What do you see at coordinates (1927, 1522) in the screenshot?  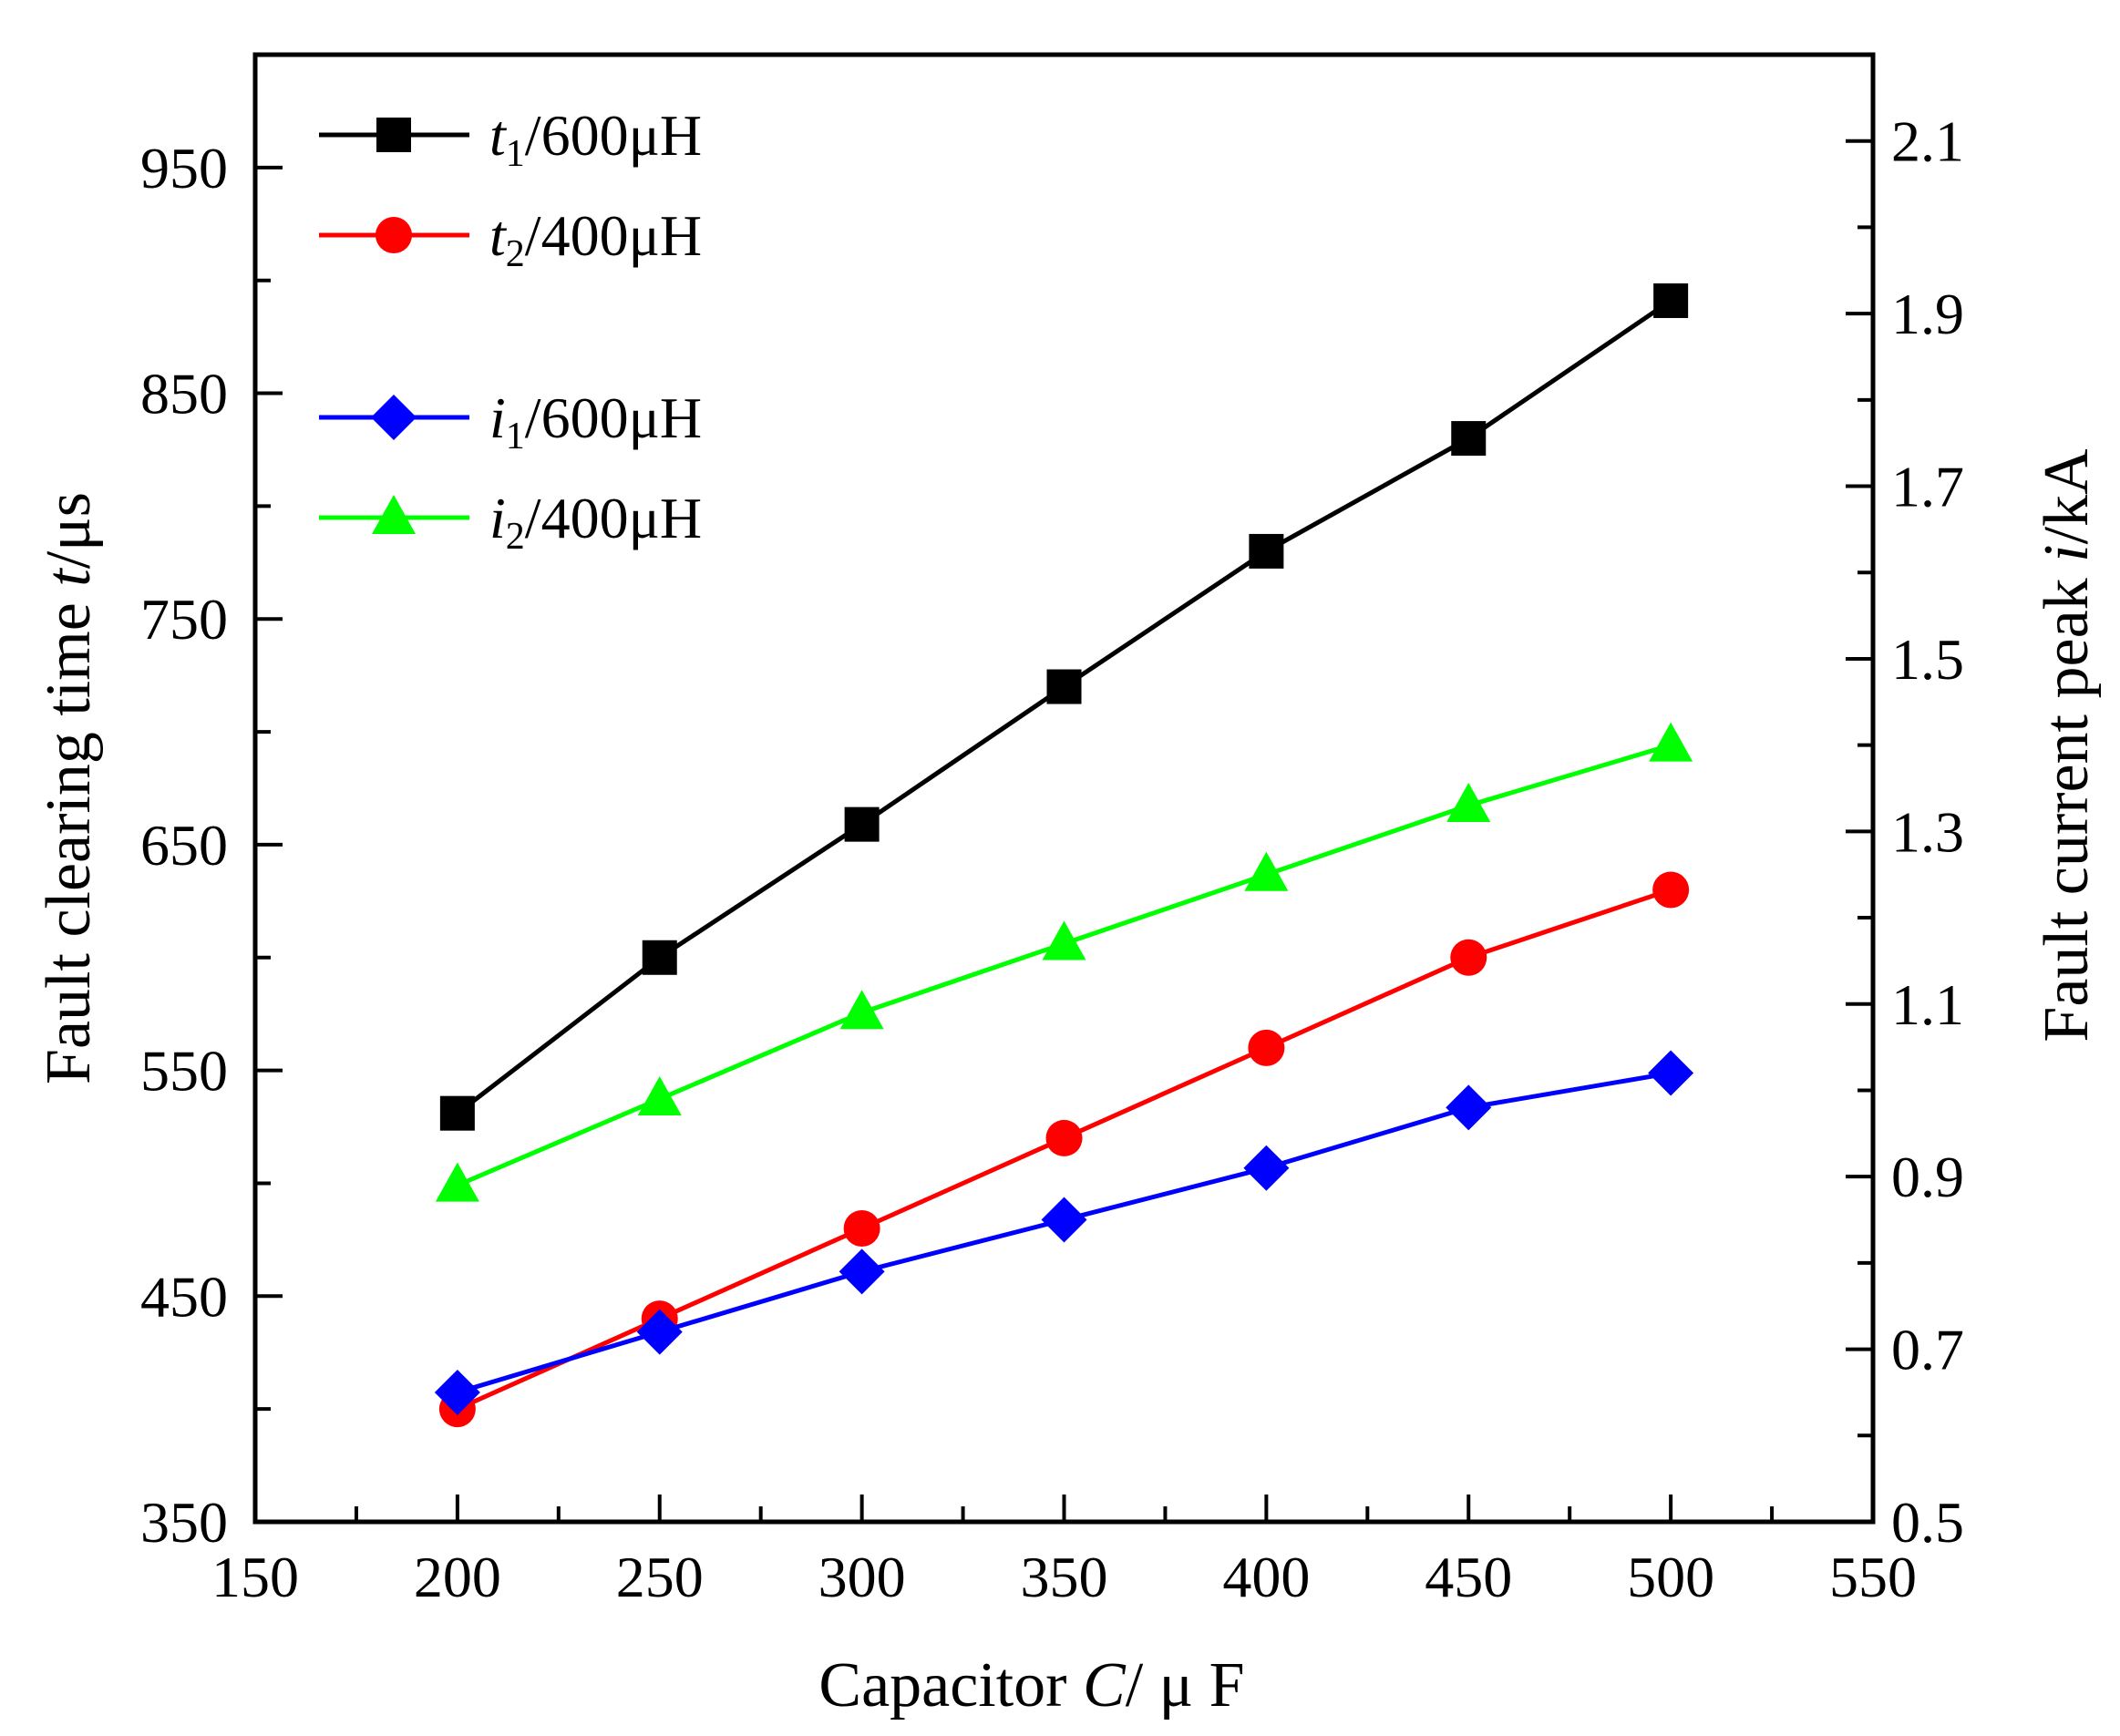 I see `right-y-tick-label: 0.5` at bounding box center [1927, 1522].